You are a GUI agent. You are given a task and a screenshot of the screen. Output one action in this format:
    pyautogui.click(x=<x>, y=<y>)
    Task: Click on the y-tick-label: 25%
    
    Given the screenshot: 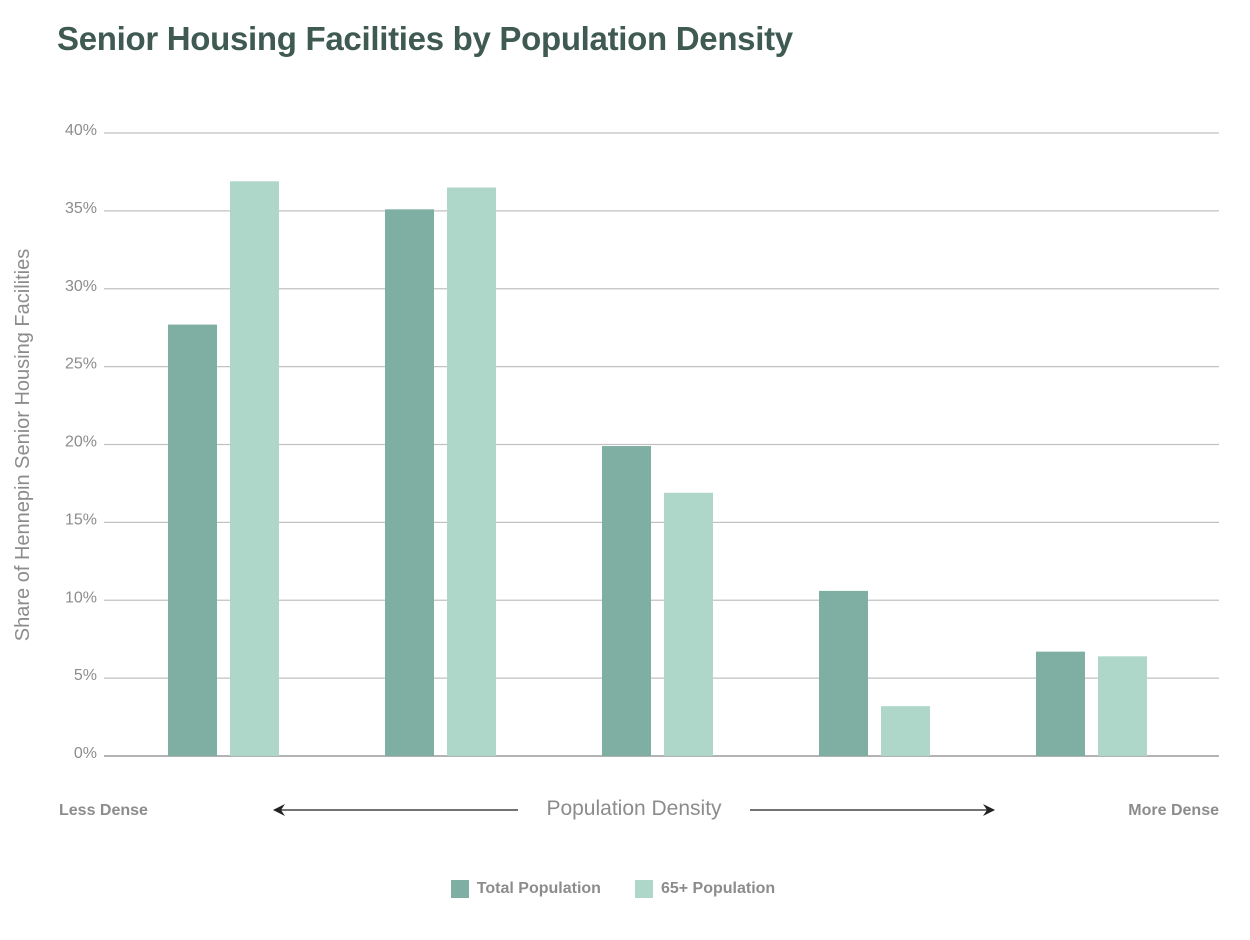 What is the action you would take?
    pyautogui.click(x=81, y=364)
    